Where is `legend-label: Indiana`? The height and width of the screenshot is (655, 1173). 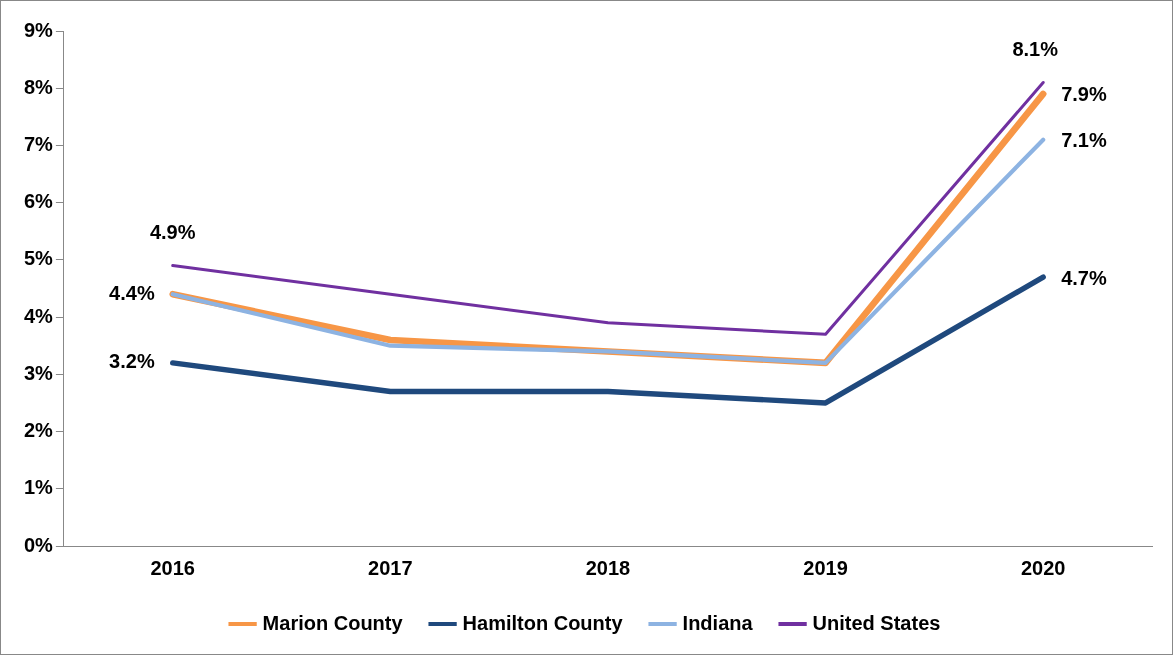 legend-label: Indiana is located at coordinates (718, 622).